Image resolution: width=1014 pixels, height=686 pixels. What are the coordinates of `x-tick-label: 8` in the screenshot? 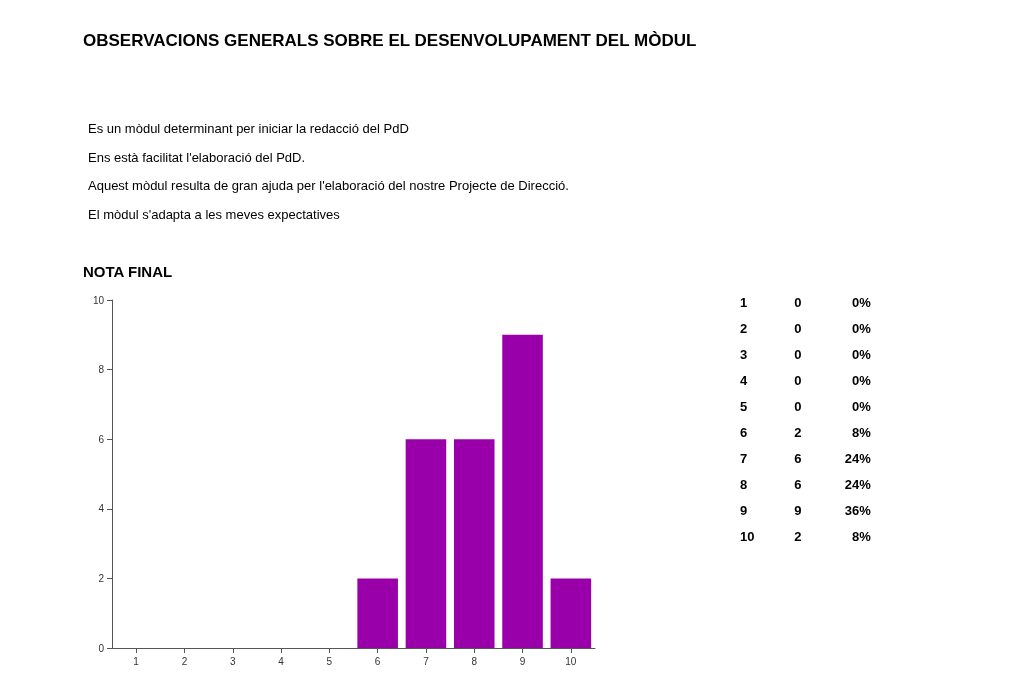 It's located at (474, 661).